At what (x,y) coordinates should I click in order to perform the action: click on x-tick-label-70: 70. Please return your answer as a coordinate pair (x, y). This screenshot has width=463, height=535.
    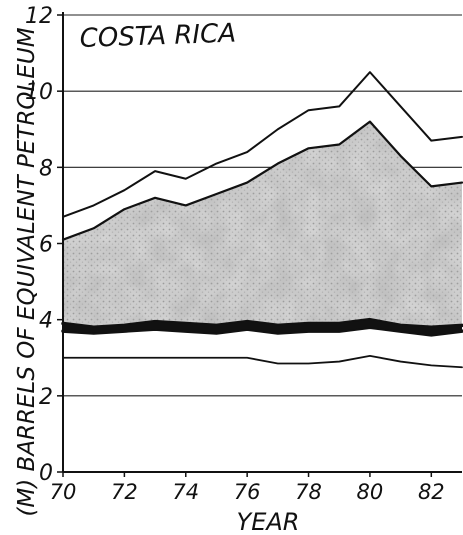
    Looking at the image, I should click on (63, 492).